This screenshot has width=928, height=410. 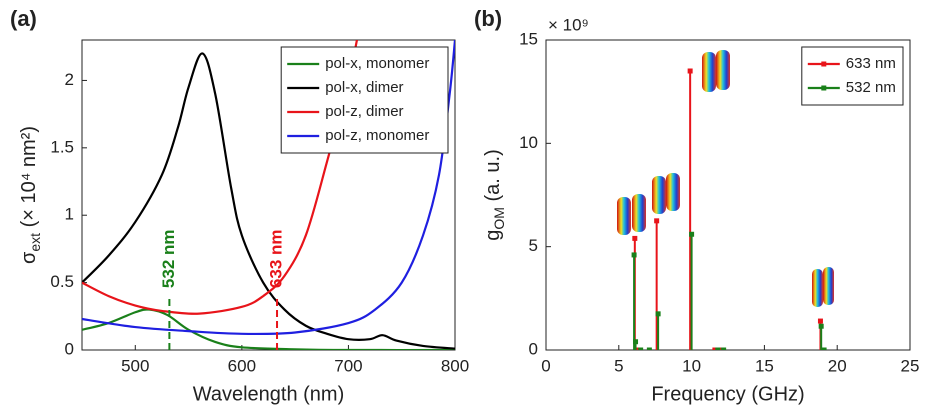 I want to click on legend-label: 532 nm, so click(x=871, y=87).